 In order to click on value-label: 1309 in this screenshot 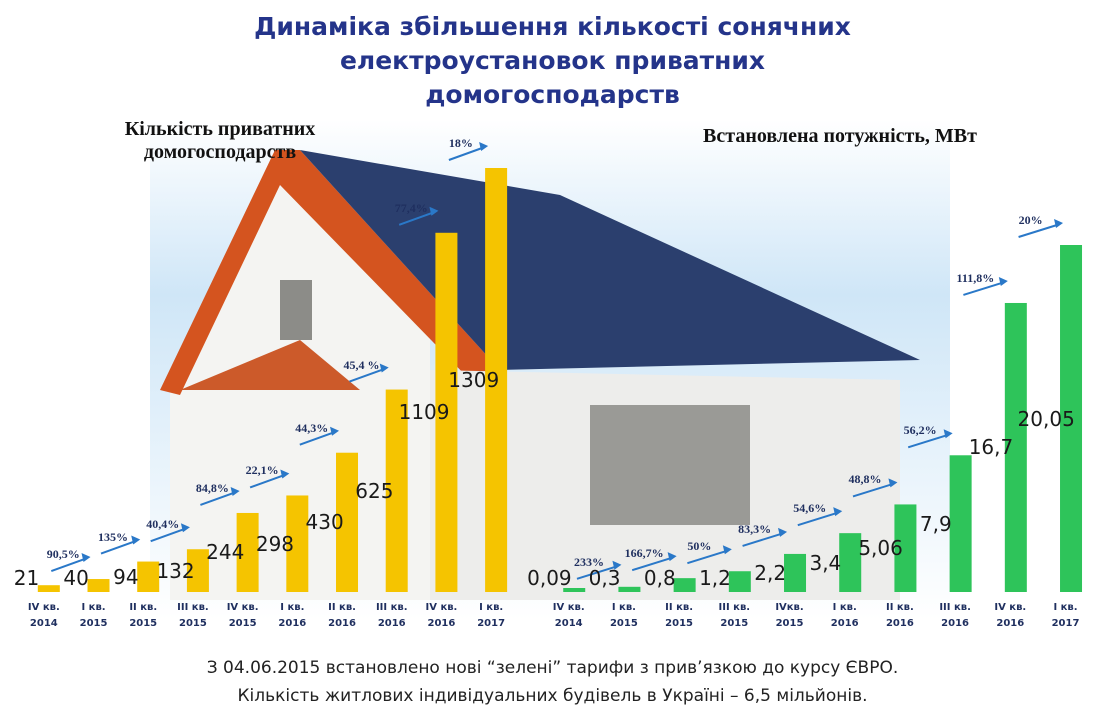, I will do `click(474, 380)`.